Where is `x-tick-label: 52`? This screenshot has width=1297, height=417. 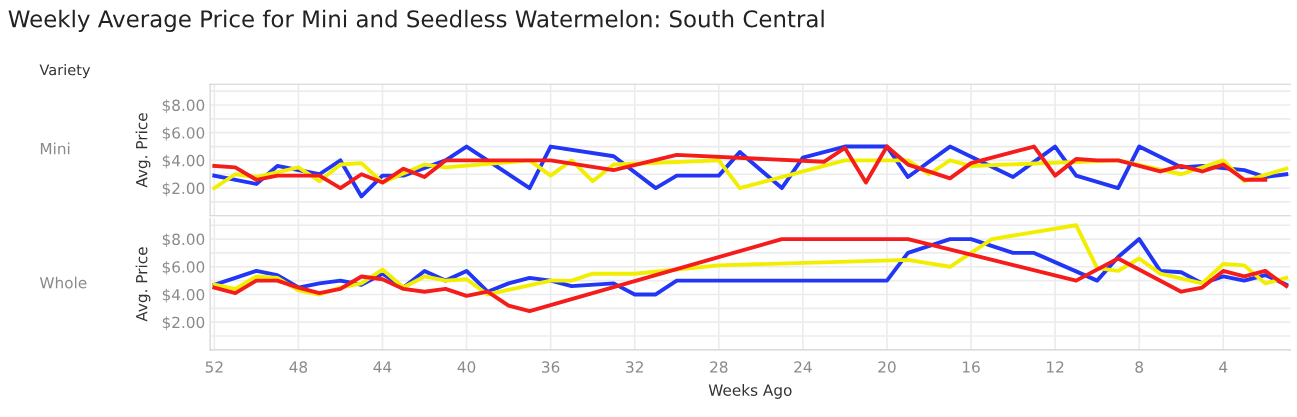
x-tick-label: 52 is located at coordinates (214, 367).